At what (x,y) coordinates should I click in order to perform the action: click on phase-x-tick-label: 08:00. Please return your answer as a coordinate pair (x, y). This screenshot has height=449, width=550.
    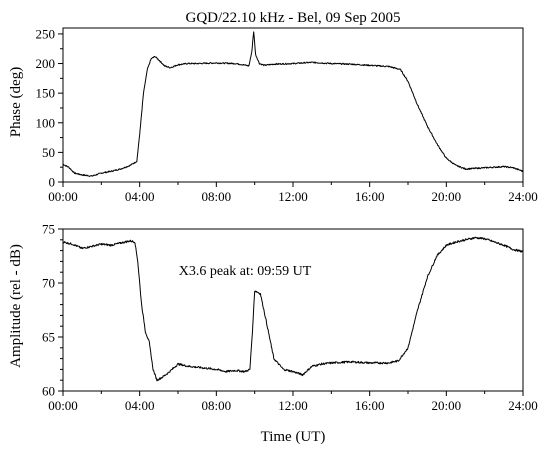
    Looking at the image, I should click on (217, 196).